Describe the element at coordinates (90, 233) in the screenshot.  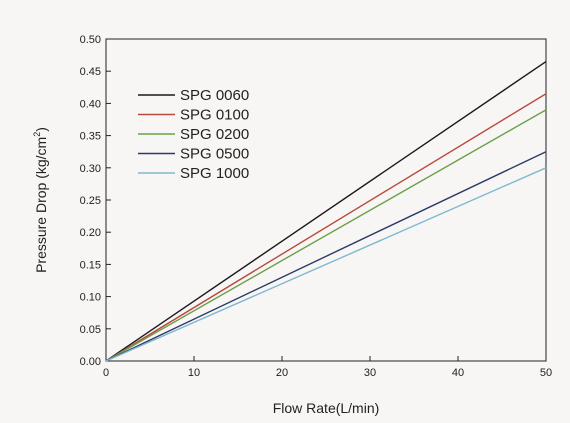
I see `y-tick-label-4: 0.20` at that location.